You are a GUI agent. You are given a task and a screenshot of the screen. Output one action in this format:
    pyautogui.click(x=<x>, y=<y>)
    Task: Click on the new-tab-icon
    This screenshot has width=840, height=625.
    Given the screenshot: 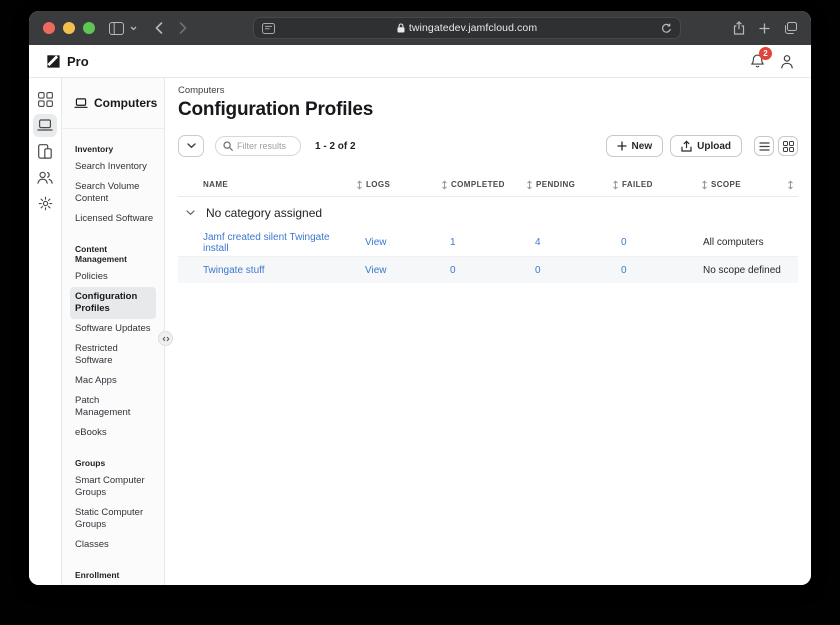 What is the action you would take?
    pyautogui.click(x=764, y=28)
    